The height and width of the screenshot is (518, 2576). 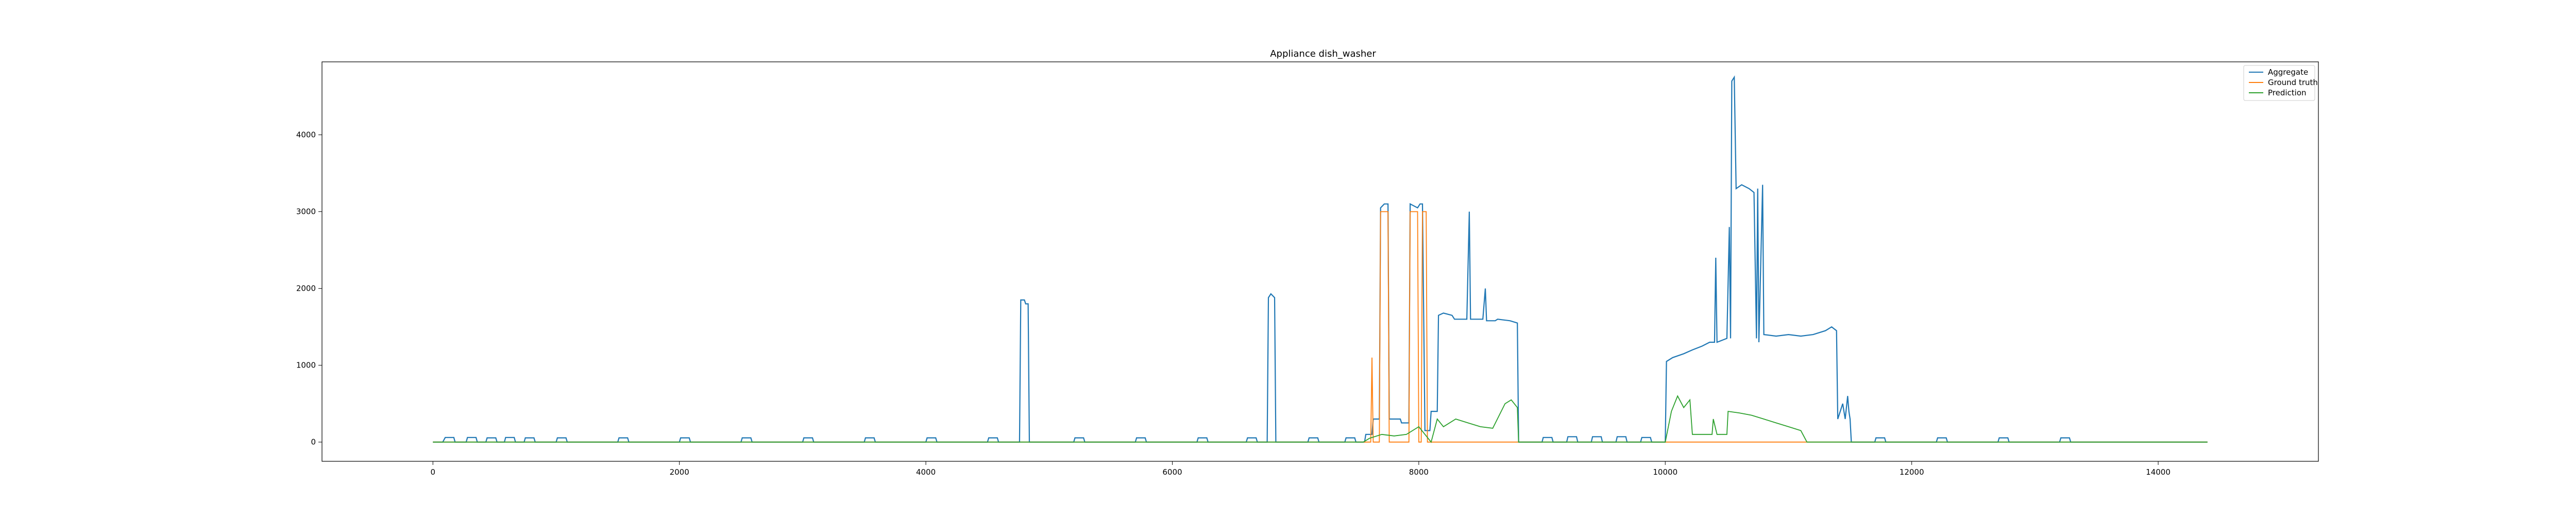 What do you see at coordinates (306, 135) in the screenshot?
I see `y-tick-label: 4000` at bounding box center [306, 135].